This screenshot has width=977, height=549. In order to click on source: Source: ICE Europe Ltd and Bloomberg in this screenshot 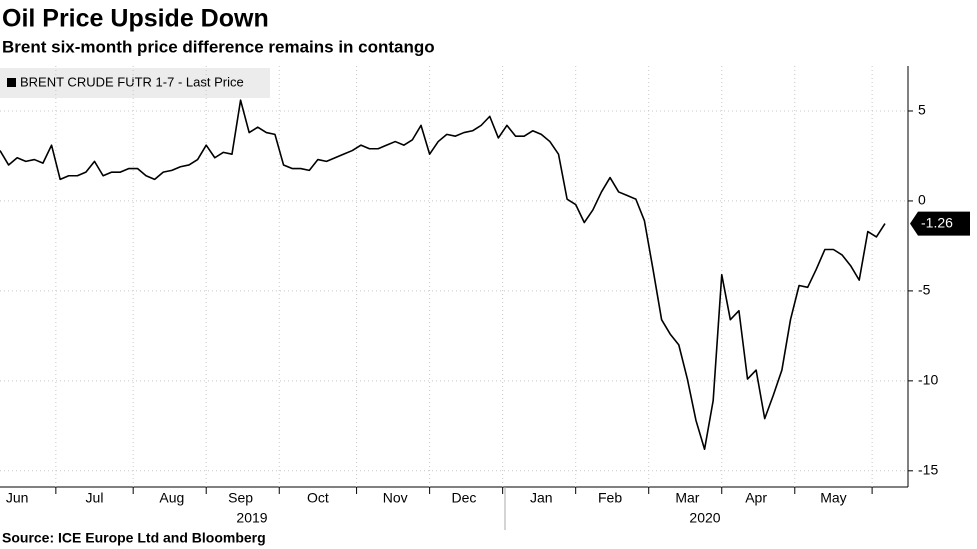, I will do `click(134, 538)`.